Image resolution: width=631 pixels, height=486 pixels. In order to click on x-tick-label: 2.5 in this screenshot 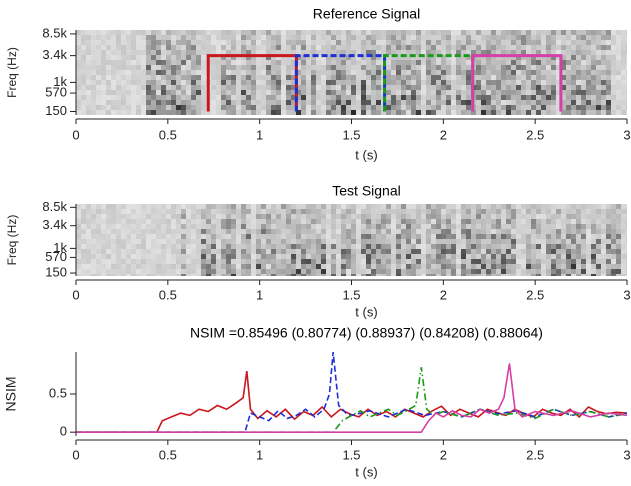, I will do `click(535, 134)`.